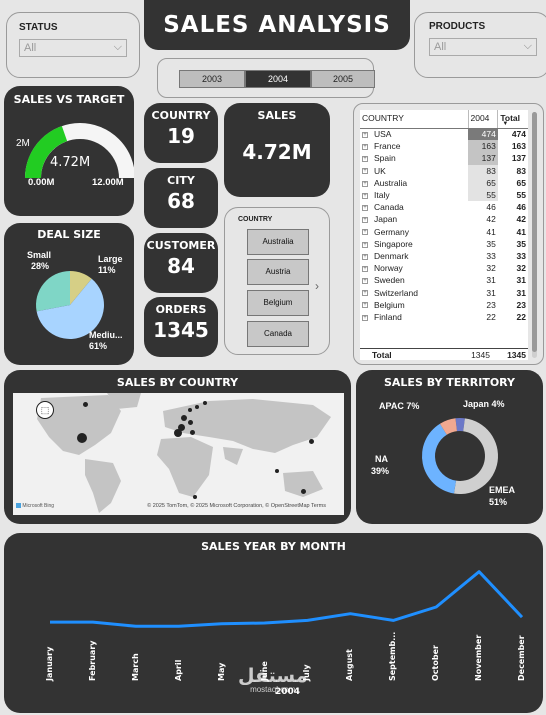  I want to click on matrix-row: + Norway 32 32, so click(444, 268).